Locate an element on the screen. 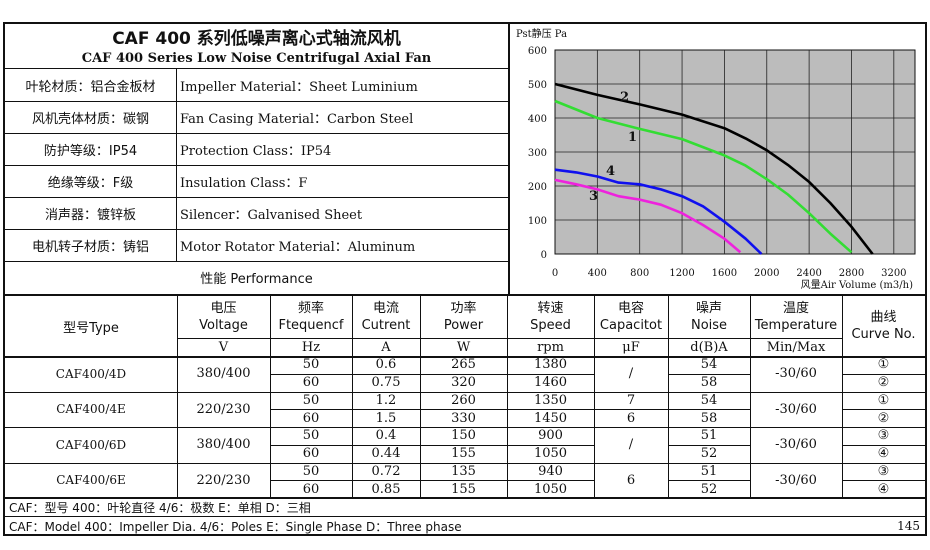  spec-value-en: Impeller Material：Sheet Luminium is located at coordinates (299, 87).